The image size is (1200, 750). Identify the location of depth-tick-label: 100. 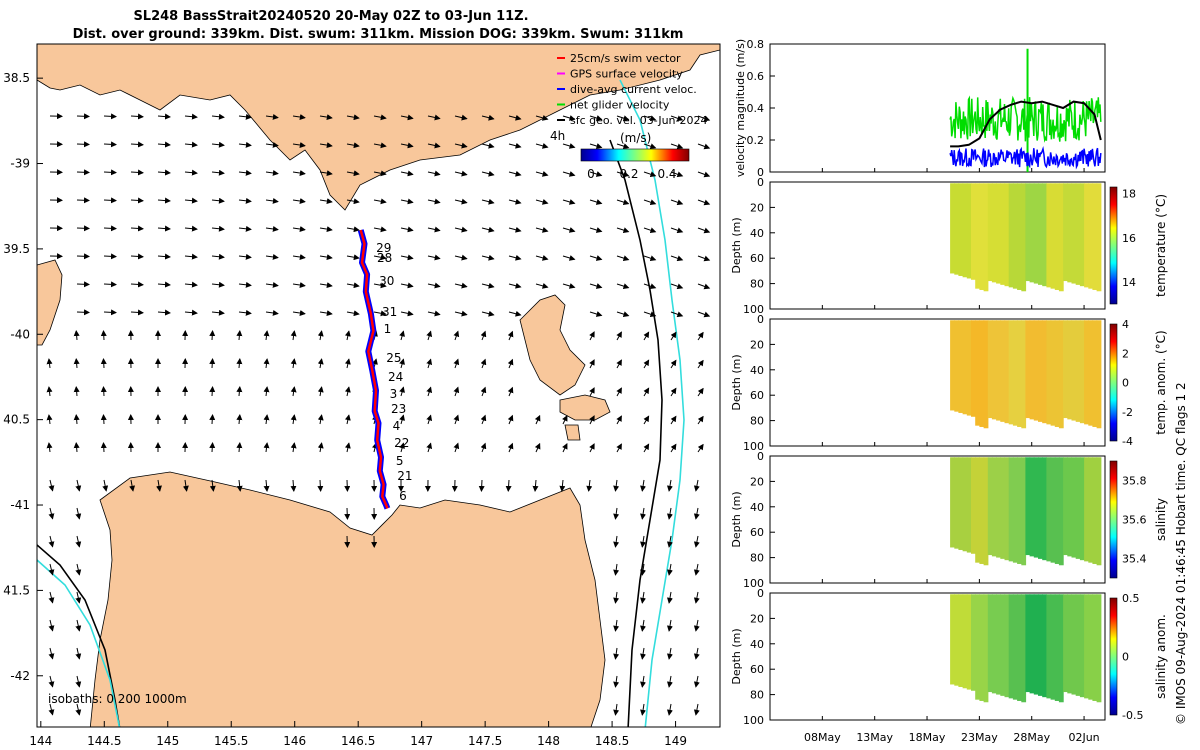
(753, 720).